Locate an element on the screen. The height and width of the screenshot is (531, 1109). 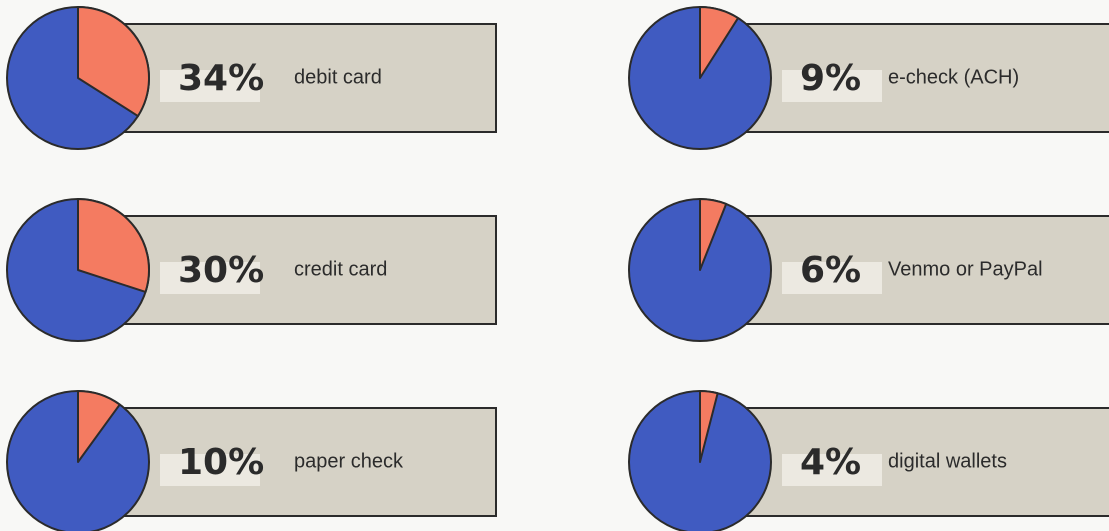
value-label: 4% is located at coordinates (830, 462).